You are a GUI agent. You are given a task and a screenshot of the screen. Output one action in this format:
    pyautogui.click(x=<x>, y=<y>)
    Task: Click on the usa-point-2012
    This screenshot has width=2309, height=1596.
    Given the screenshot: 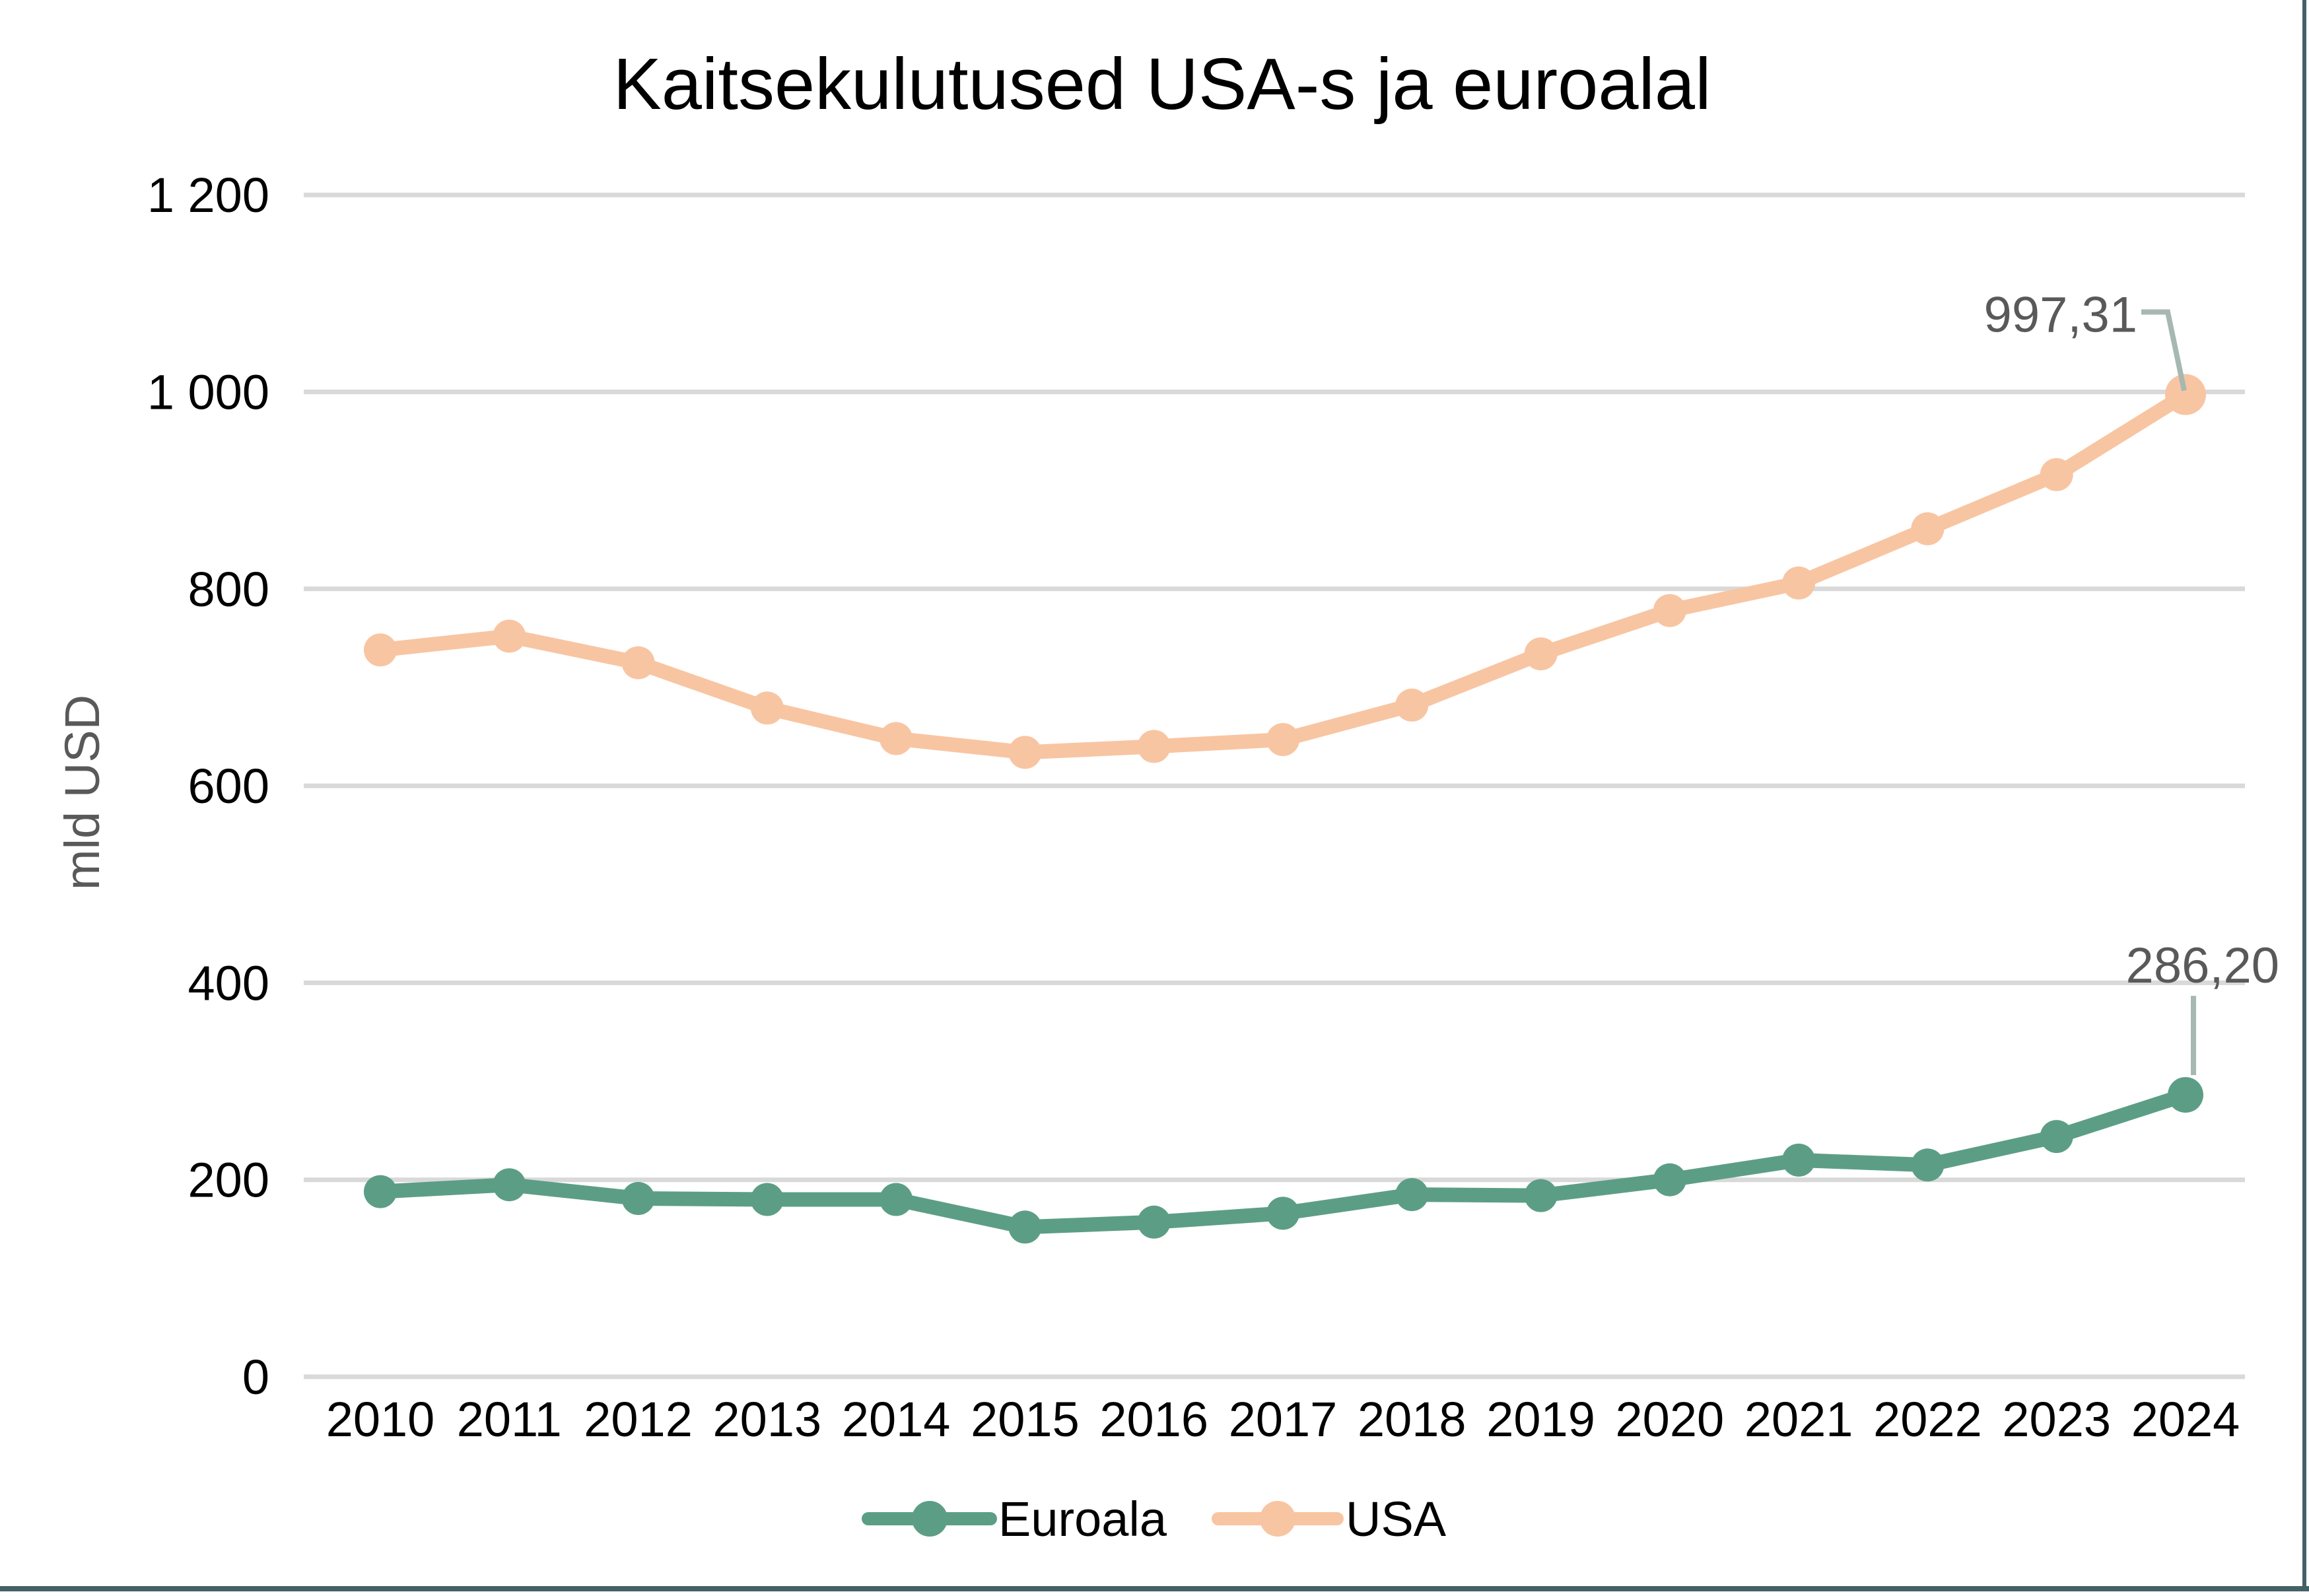 What is the action you would take?
    pyautogui.click(x=638, y=662)
    